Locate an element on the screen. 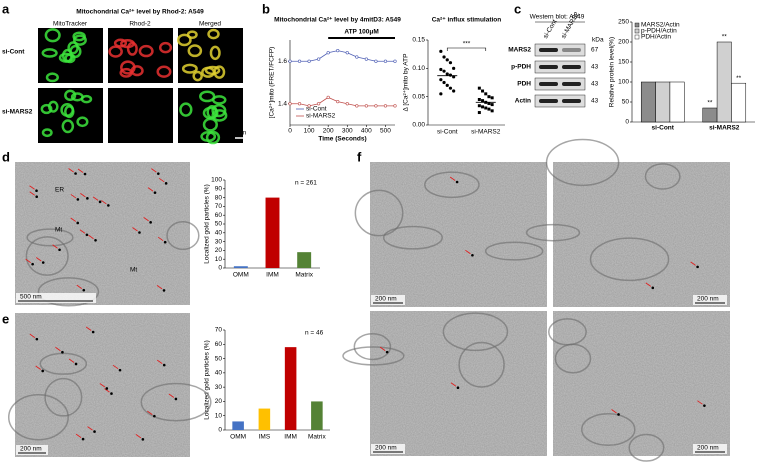 This screenshot has height=469, width=764. x-tick-label: si-MARS2 is located at coordinates (724, 128).